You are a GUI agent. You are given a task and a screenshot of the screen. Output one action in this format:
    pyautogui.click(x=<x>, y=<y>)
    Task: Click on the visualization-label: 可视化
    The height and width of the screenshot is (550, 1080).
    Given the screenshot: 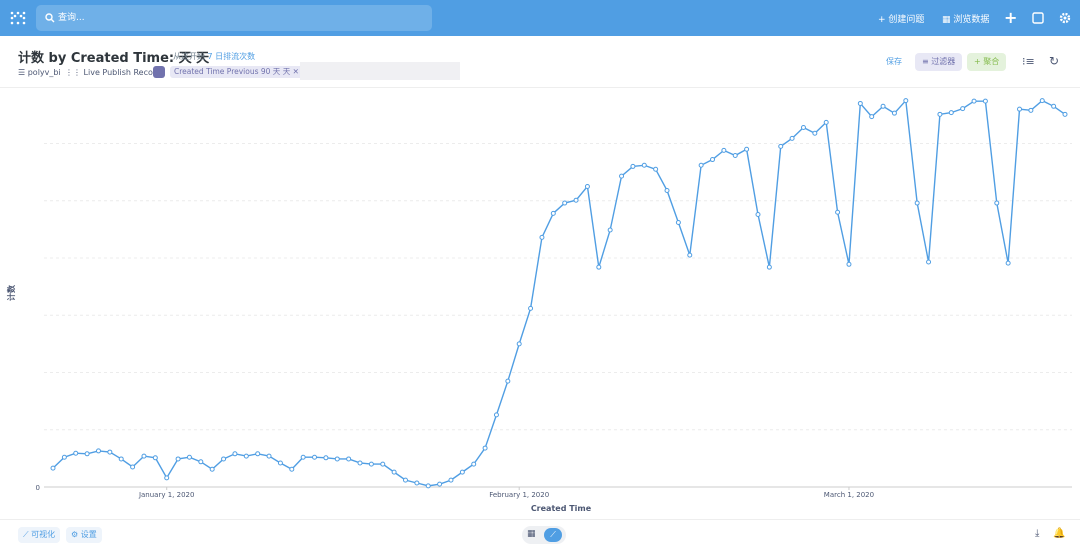 What is the action you would take?
    pyautogui.click(x=43, y=534)
    